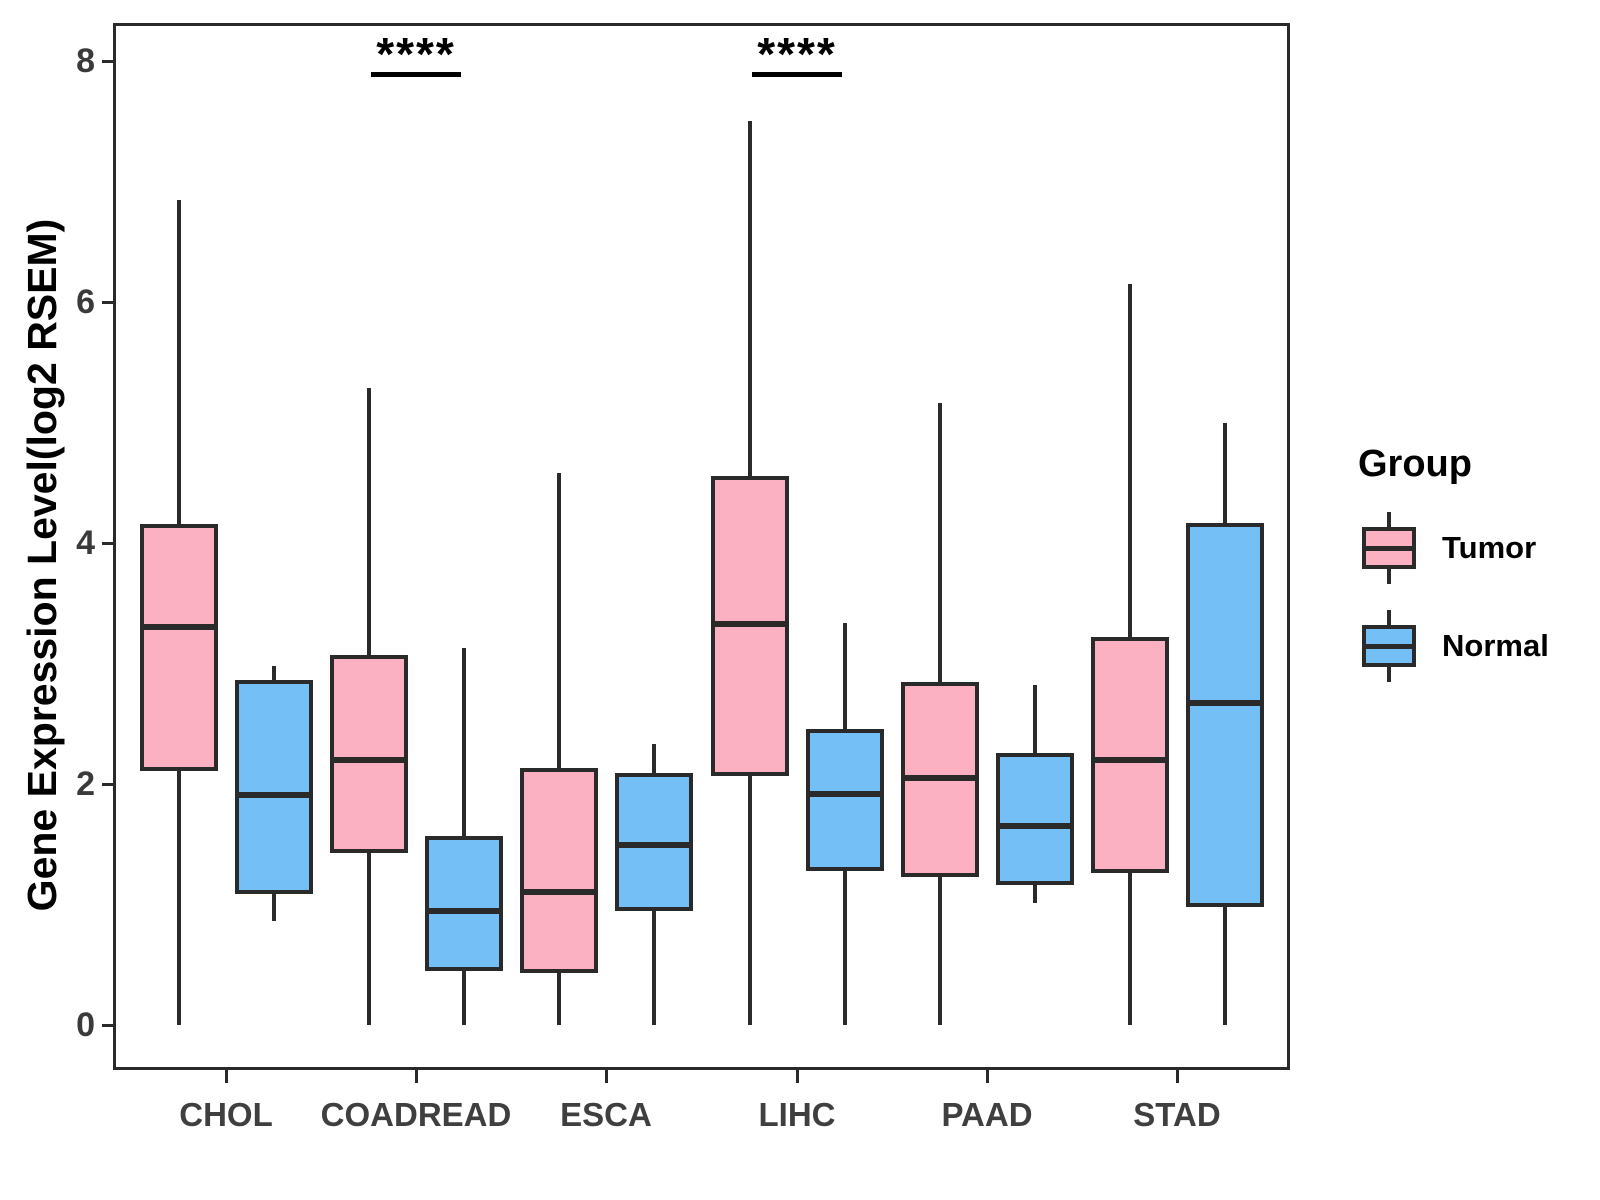 This screenshot has height=1200, width=1600. What do you see at coordinates (844, 799) in the screenshot?
I see `boxplot-box-normal-lihc` at bounding box center [844, 799].